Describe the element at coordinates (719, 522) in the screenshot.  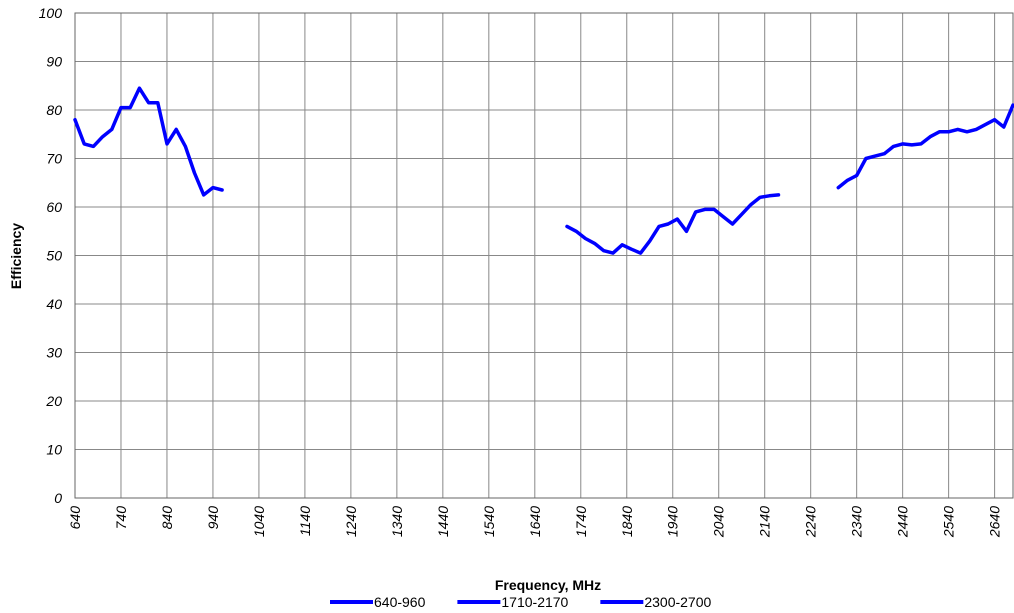
I see `x-tick-label: 2040` at that location.